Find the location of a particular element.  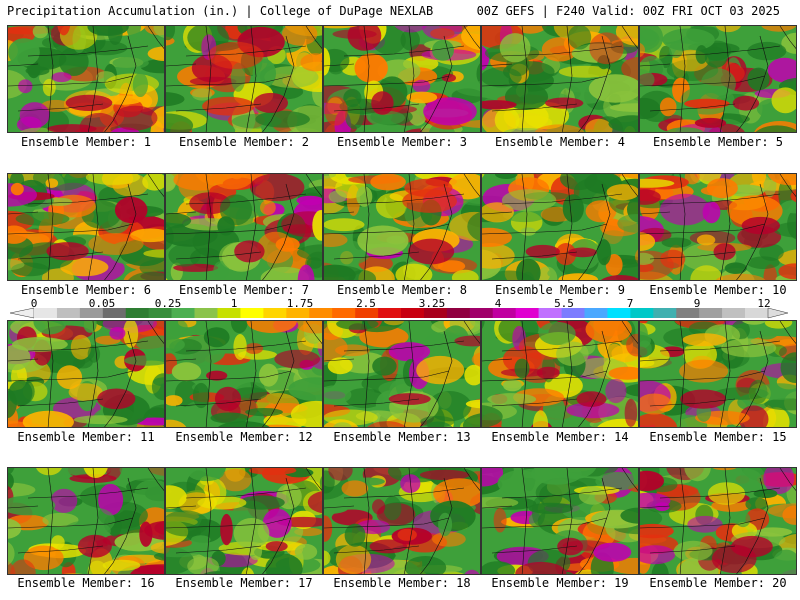

member-label: Ensemble Member: 13 is located at coordinates (402, 437).